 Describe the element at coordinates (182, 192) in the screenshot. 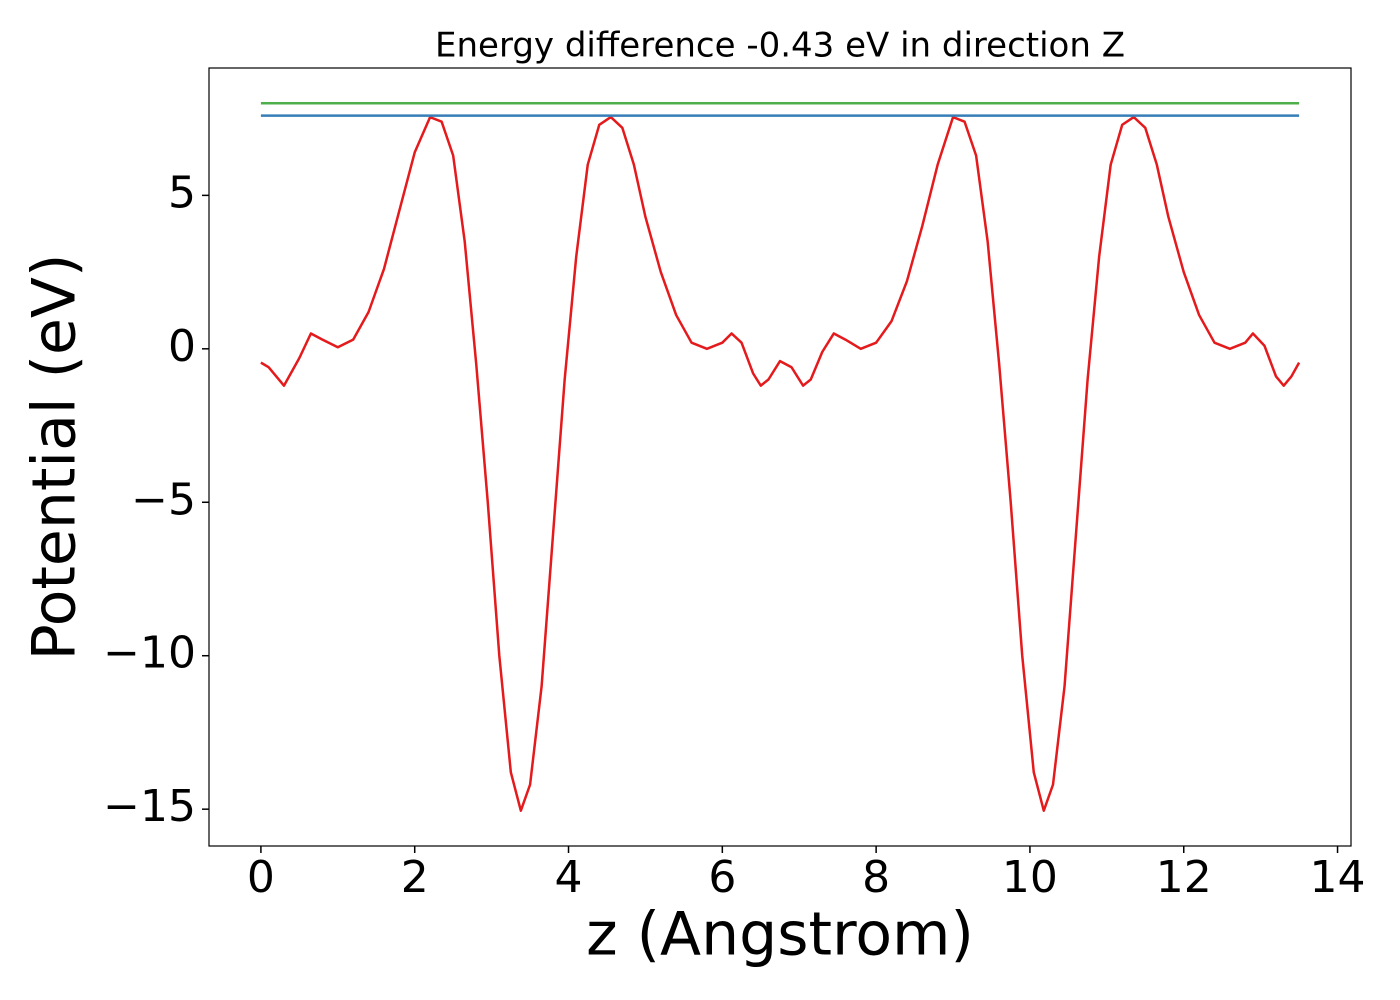

I see `y-tick-label: 5` at that location.